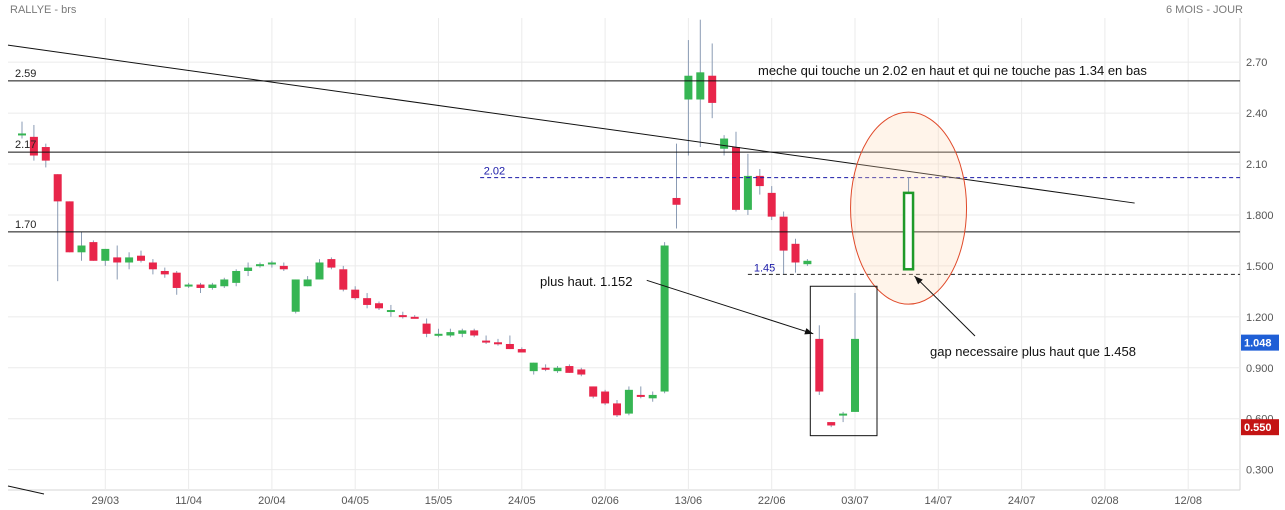 The height and width of the screenshot is (510, 1285). What do you see at coordinates (25, 74) in the screenshot?
I see `level-label: 2.59` at bounding box center [25, 74].